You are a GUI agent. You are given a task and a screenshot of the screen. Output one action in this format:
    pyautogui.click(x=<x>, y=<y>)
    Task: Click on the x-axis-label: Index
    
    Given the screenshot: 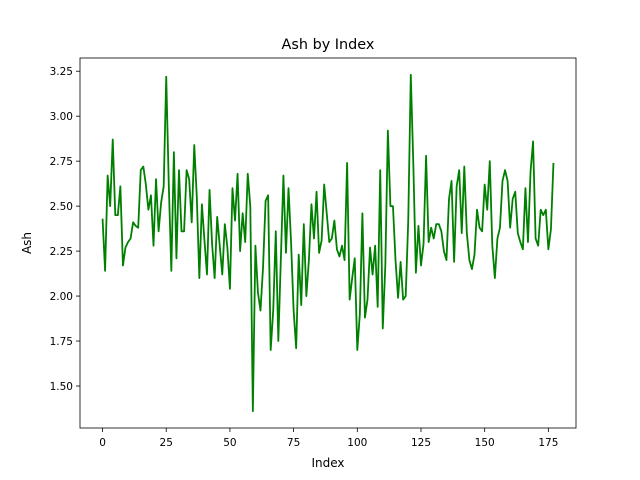 What is the action you would take?
    pyautogui.click(x=327, y=463)
    